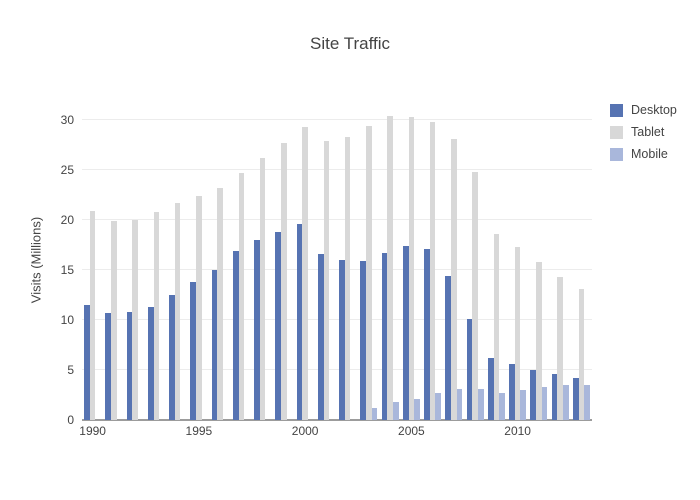 This screenshot has height=500, width=700. Describe the element at coordinates (374, 414) in the screenshot. I see `bar-mobile-2003` at that location.